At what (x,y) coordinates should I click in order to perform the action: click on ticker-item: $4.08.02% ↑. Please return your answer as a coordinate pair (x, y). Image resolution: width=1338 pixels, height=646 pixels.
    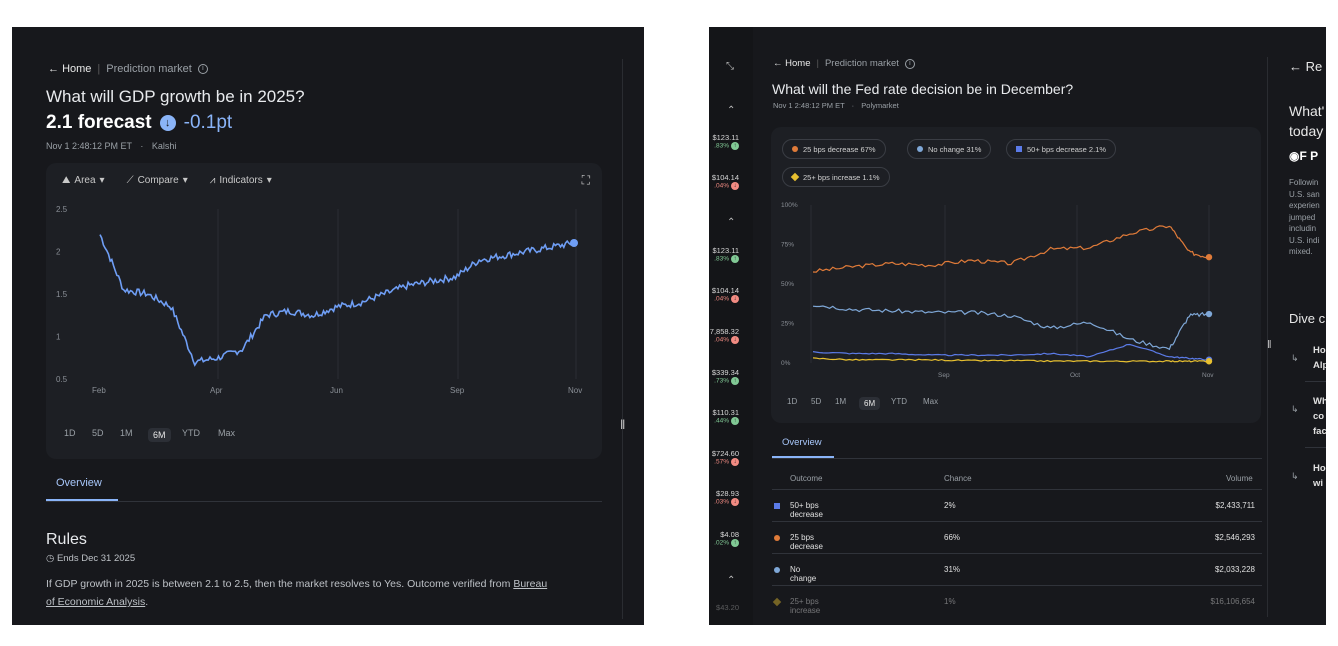
    Looking at the image, I should click on (724, 538).